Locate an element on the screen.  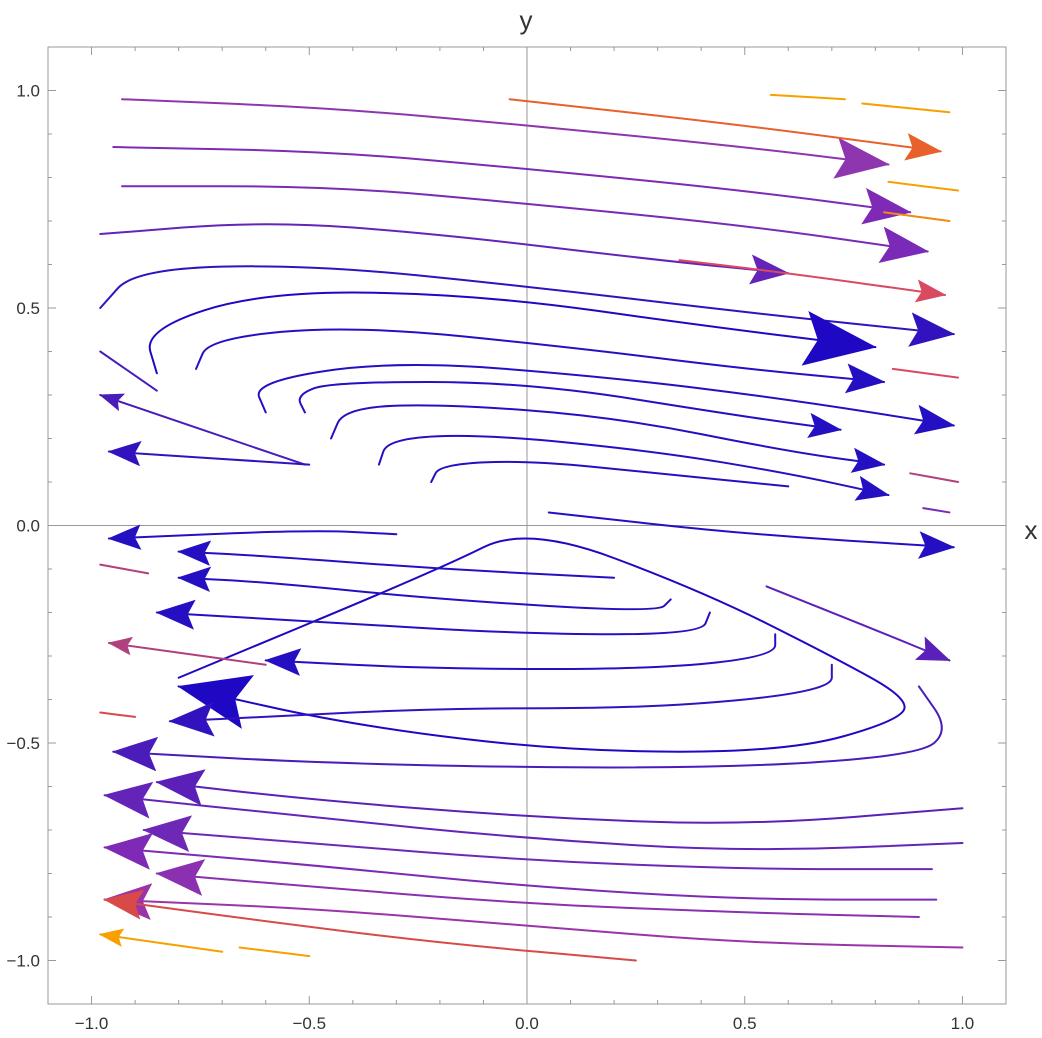
x-tick-label: −0.5 is located at coordinates (309, 1023).